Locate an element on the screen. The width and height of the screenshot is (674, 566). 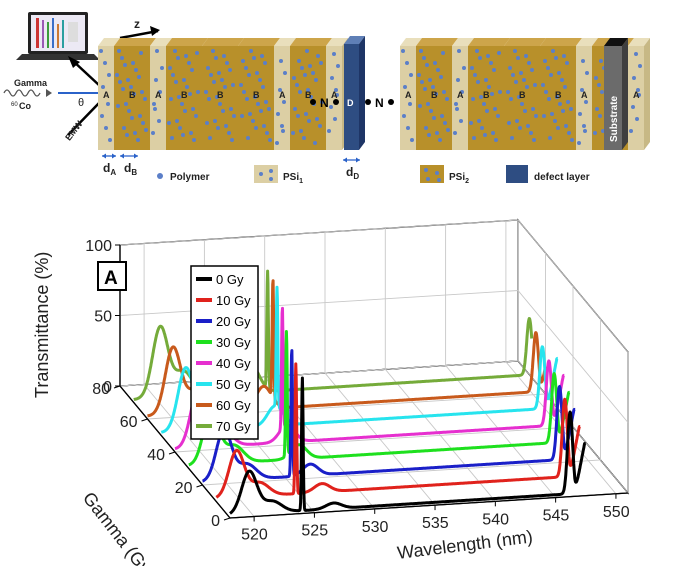
legend-psi1: PSi1 is located at coordinates (293, 178).